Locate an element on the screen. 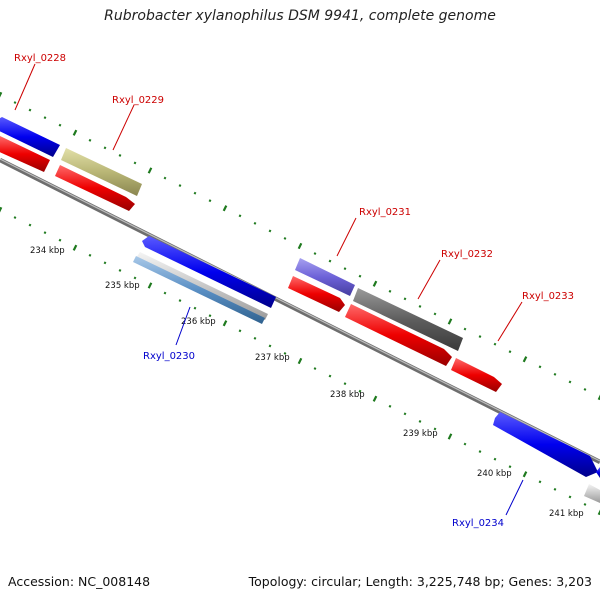  gene-arrow-partial-right is located at coordinates (598, 472).